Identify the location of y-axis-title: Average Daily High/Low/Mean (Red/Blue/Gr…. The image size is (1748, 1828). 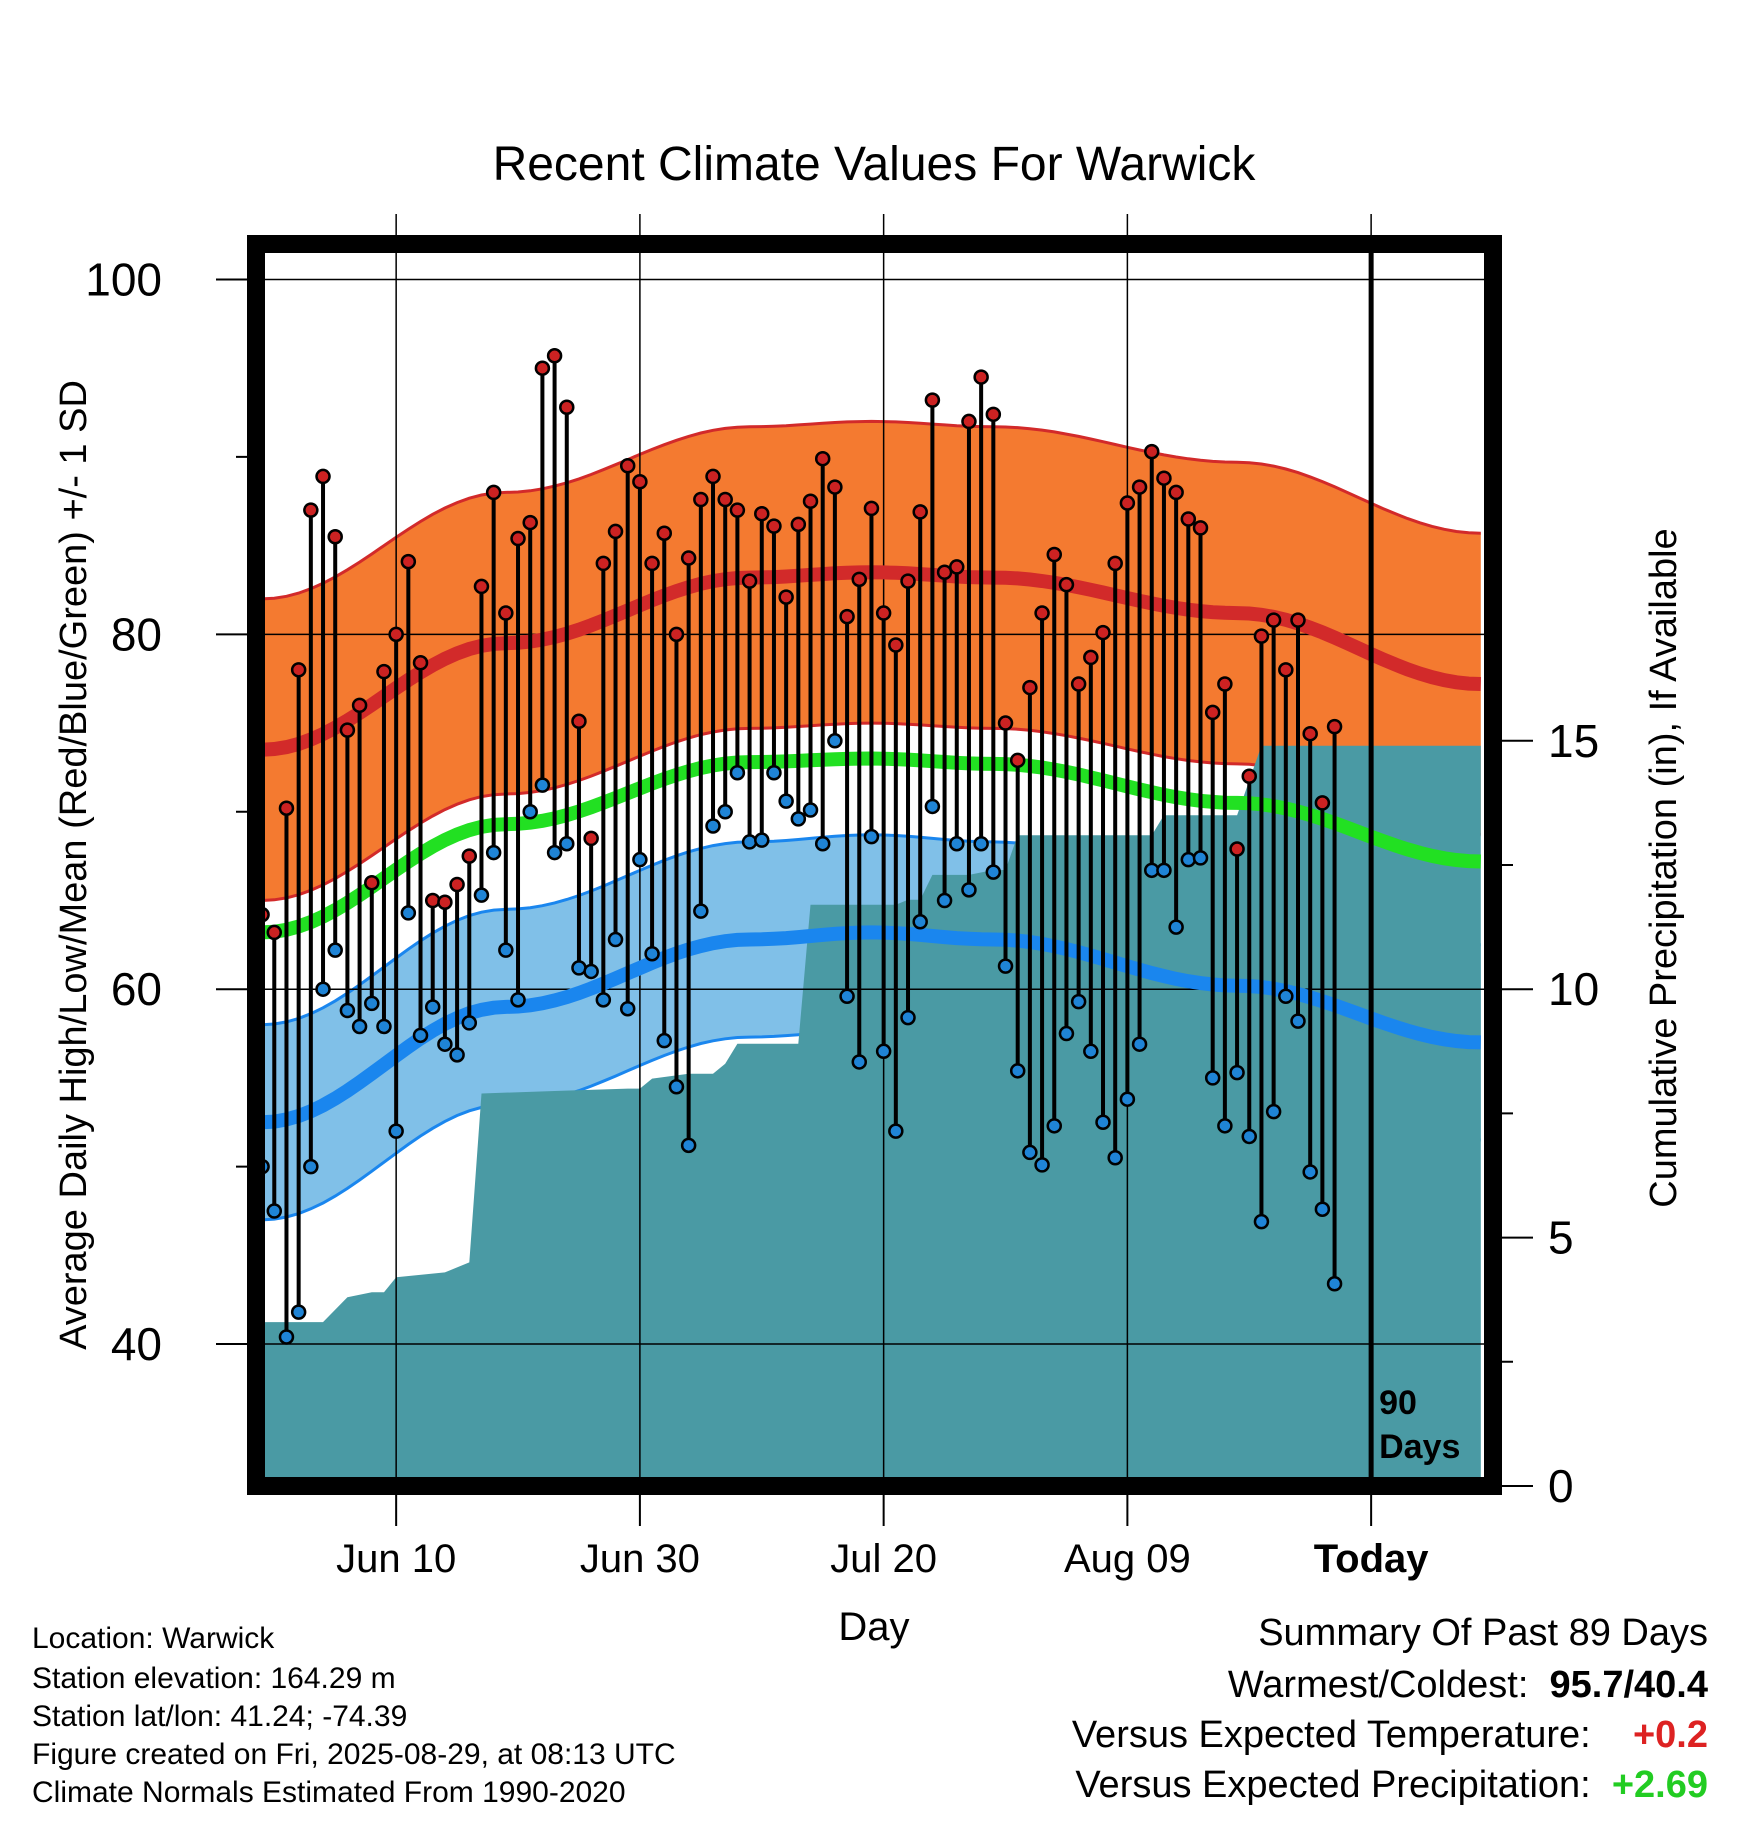
(74, 865).